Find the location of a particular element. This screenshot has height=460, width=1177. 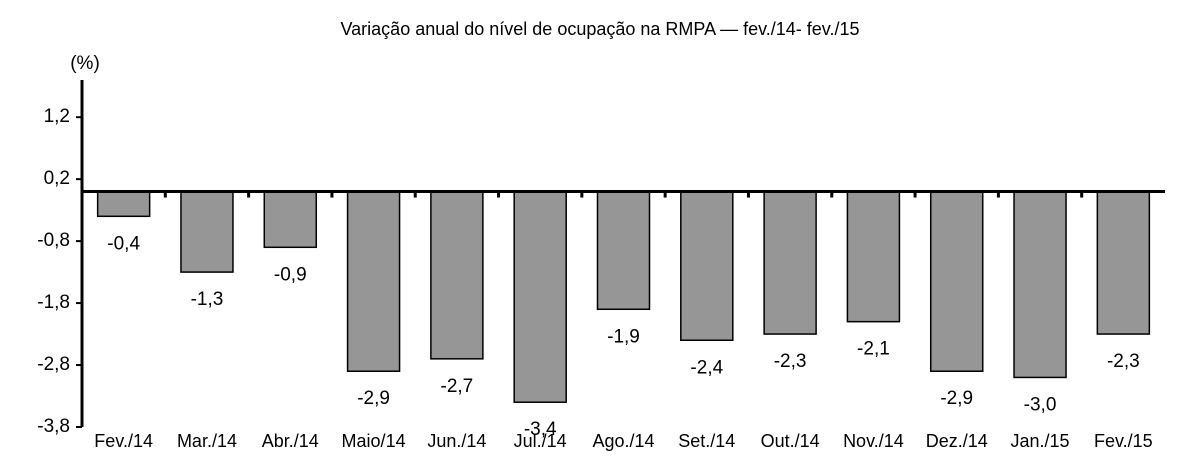

value-label: -2,1 is located at coordinates (873, 349).